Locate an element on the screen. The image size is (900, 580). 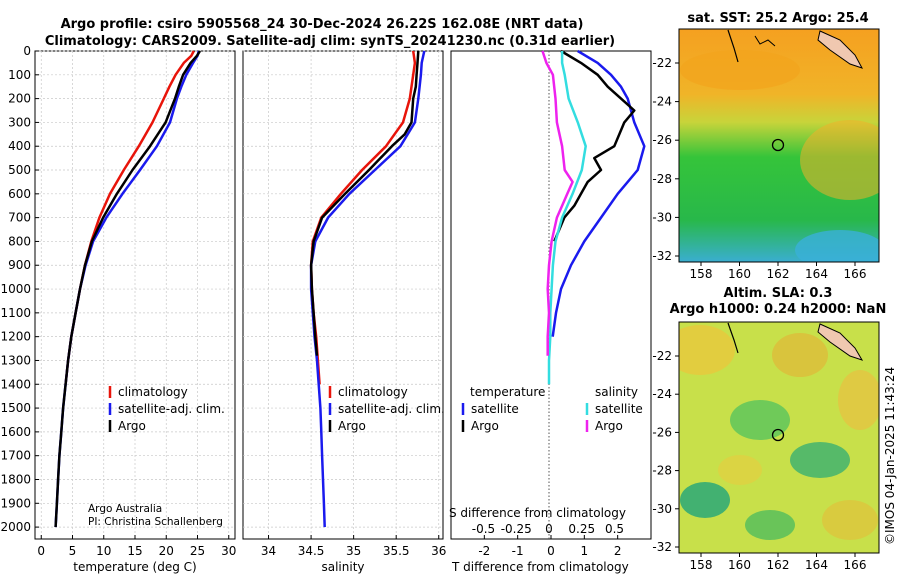
x-tick-label: 15 is located at coordinates (134, 551).